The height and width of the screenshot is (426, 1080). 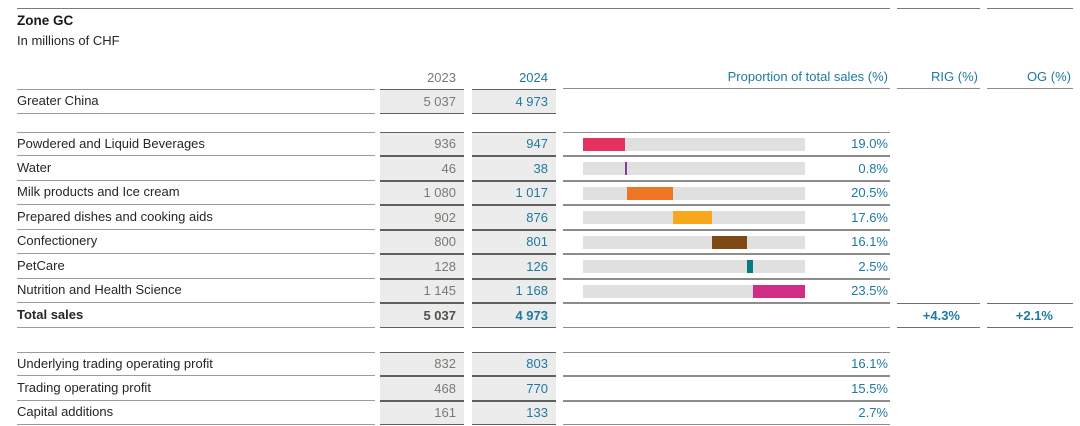 I want to click on value-2023: 832, so click(x=422, y=363).